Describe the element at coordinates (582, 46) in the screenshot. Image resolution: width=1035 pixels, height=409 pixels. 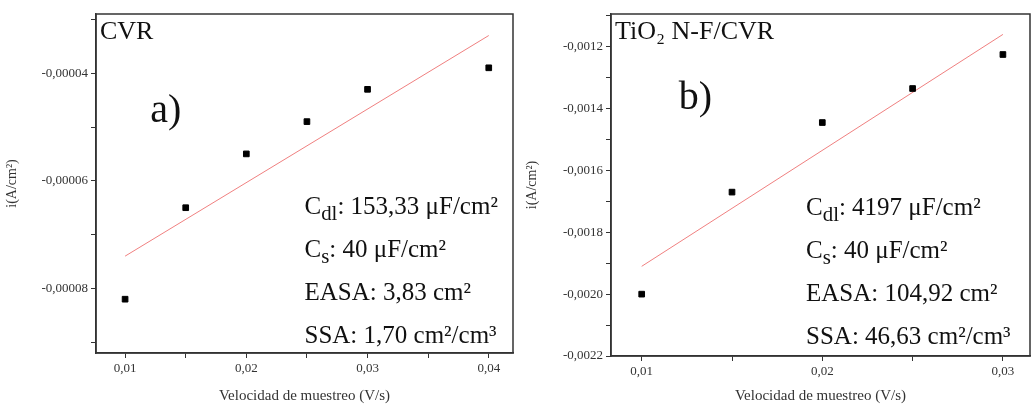
I see `y-tick-label: -0,0012` at that location.